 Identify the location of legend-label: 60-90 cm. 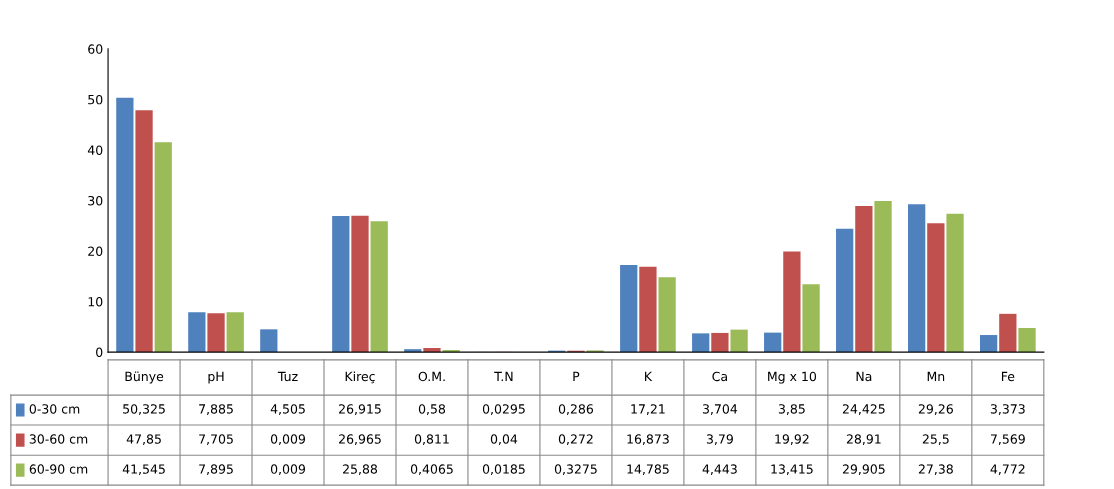
(58, 469).